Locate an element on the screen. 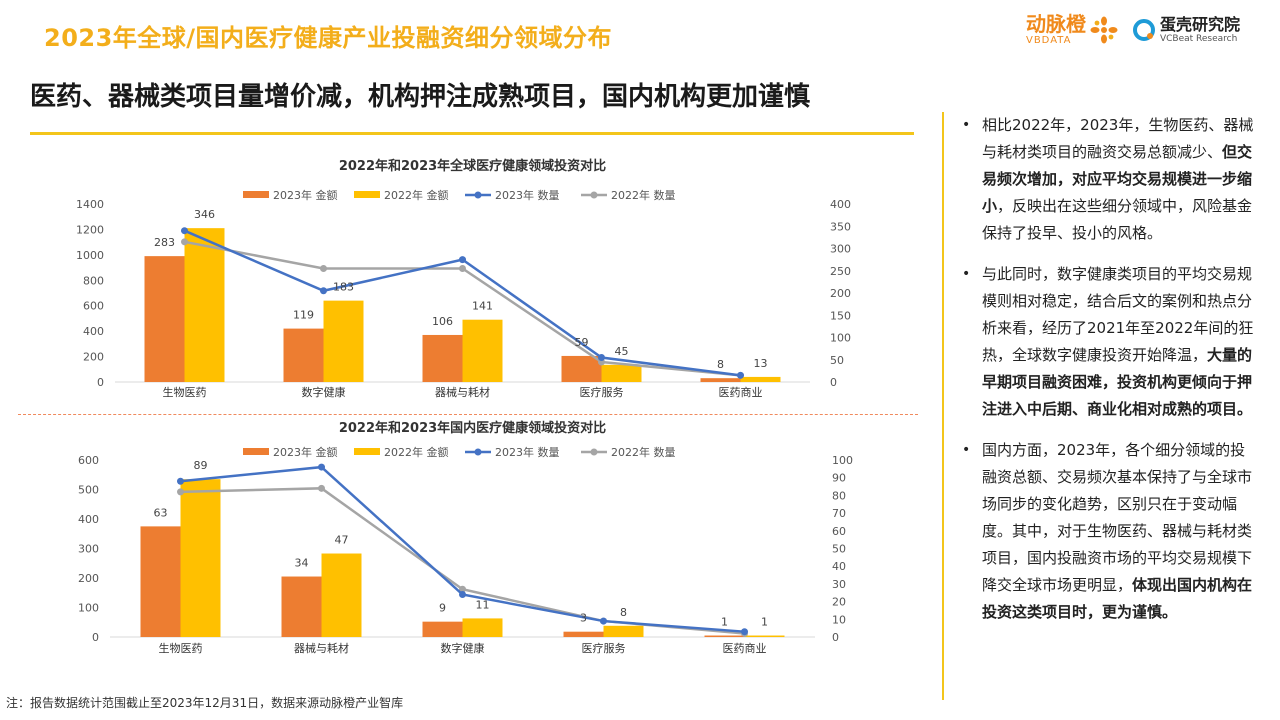 This screenshot has height=720, width=1280. y2-tick-label: 10 is located at coordinates (839, 619).